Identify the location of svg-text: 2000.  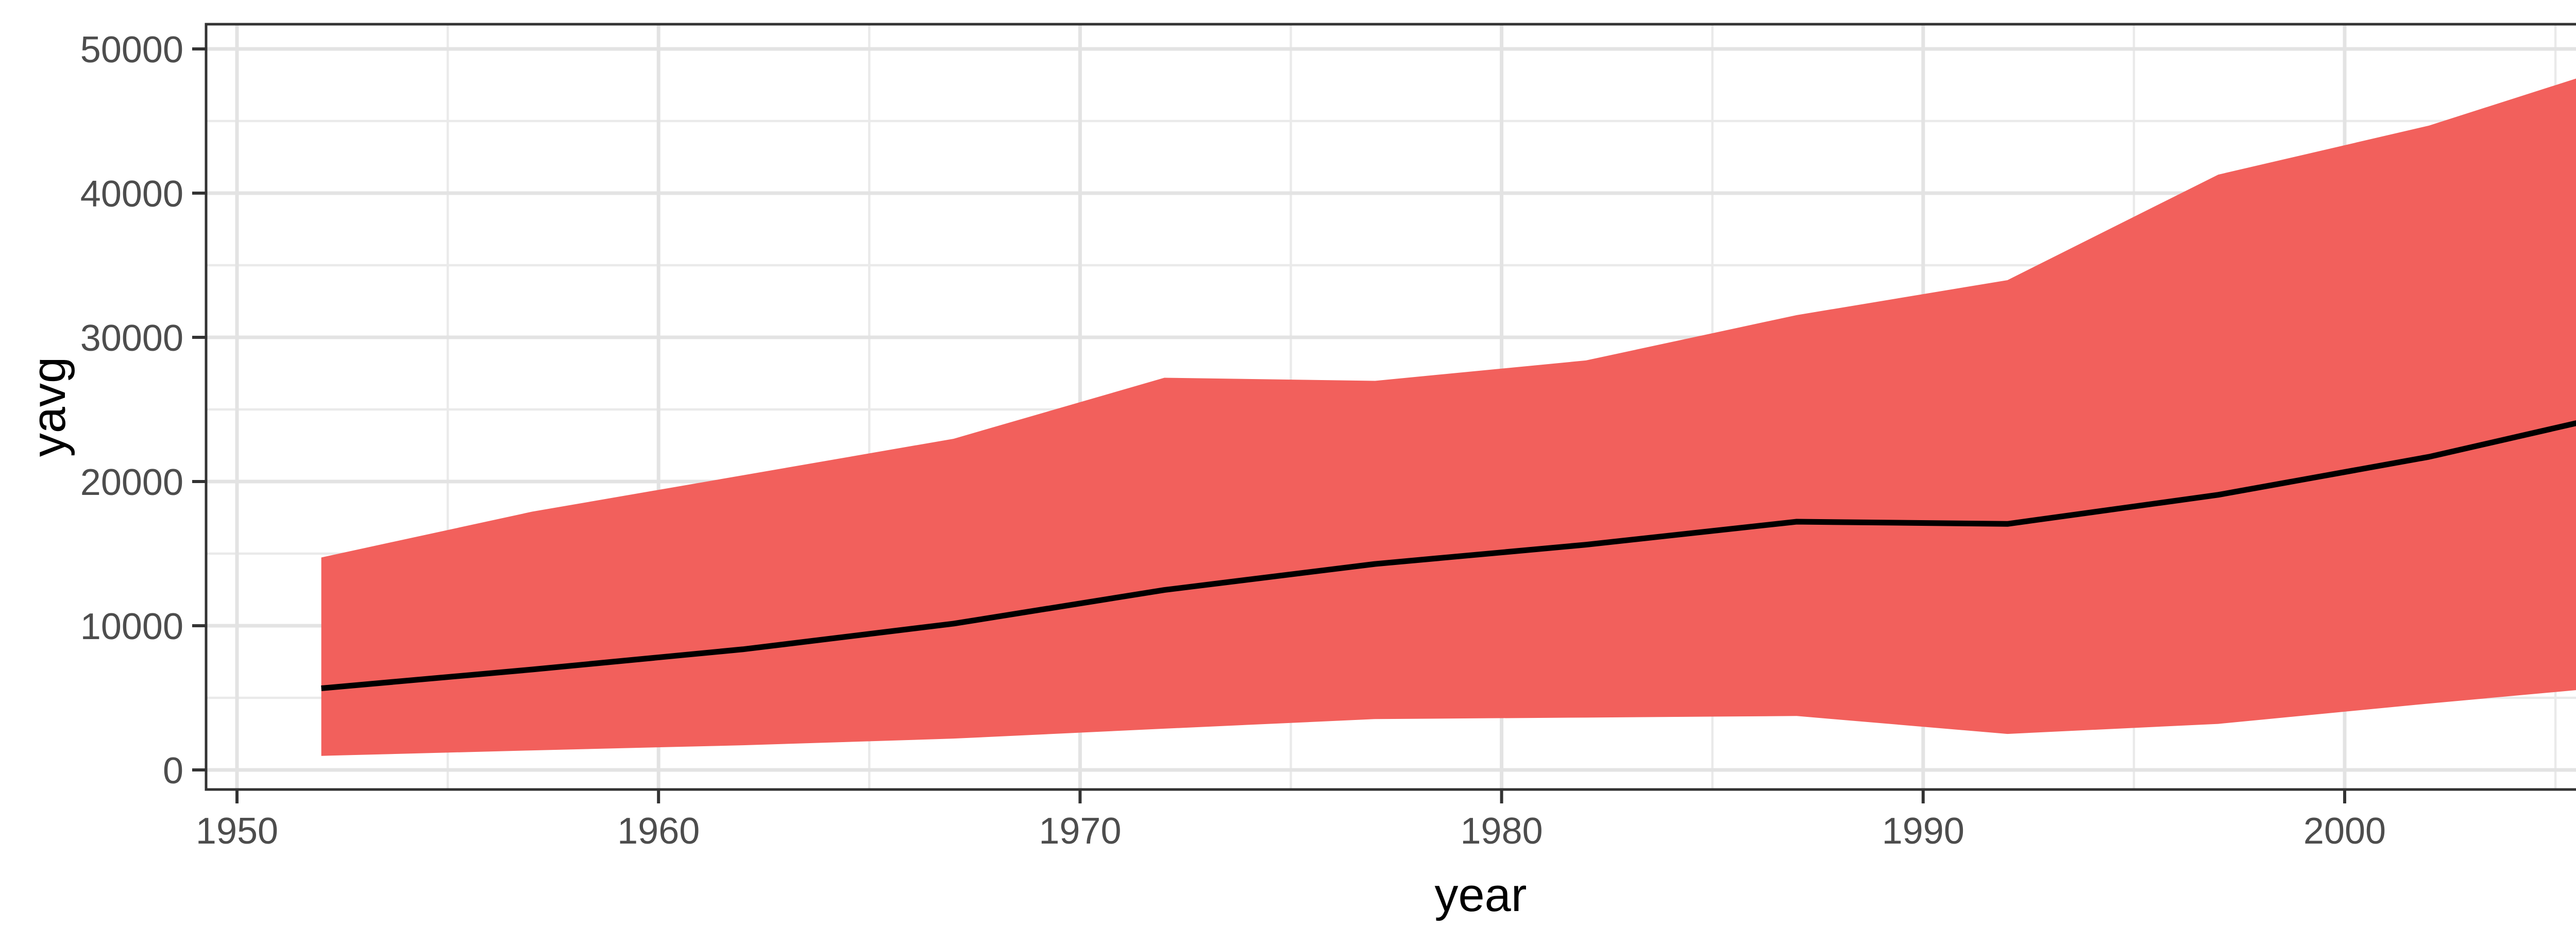
(2344, 831).